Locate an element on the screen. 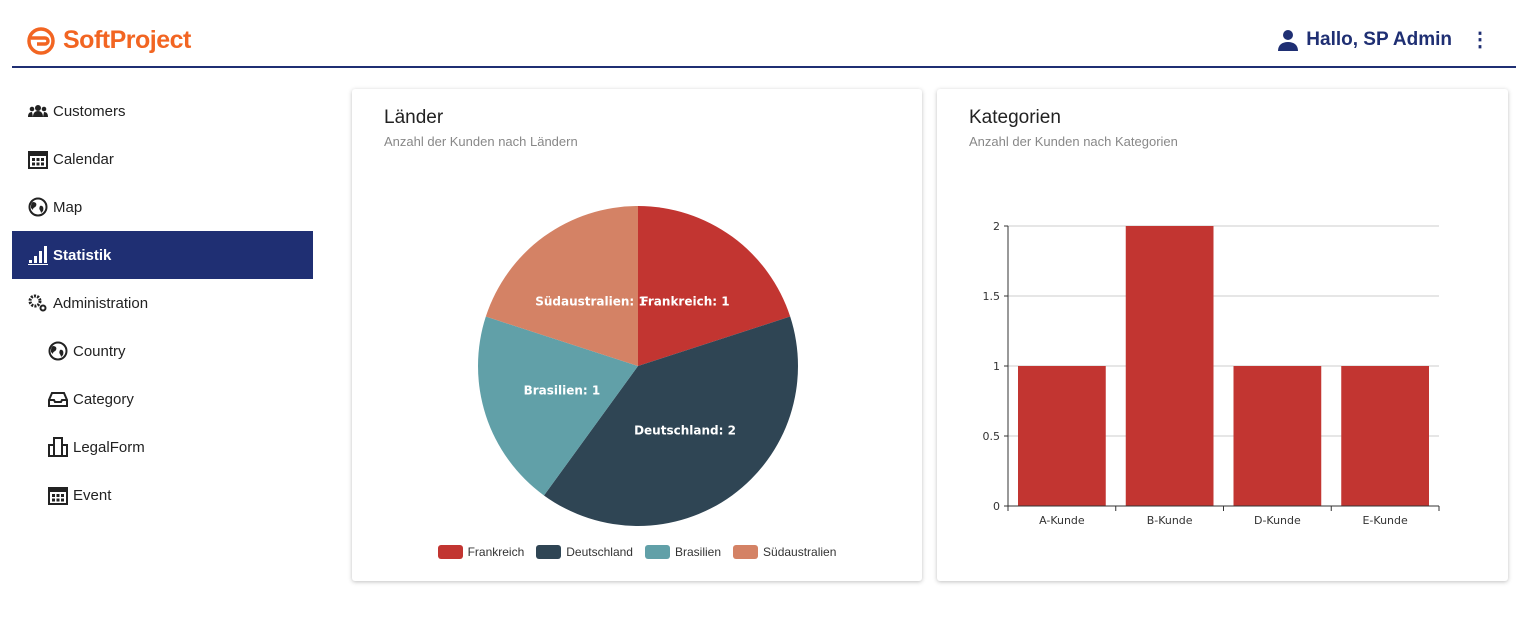 The image size is (1529, 642). sidebar-item-event: Event is located at coordinates (162, 495).